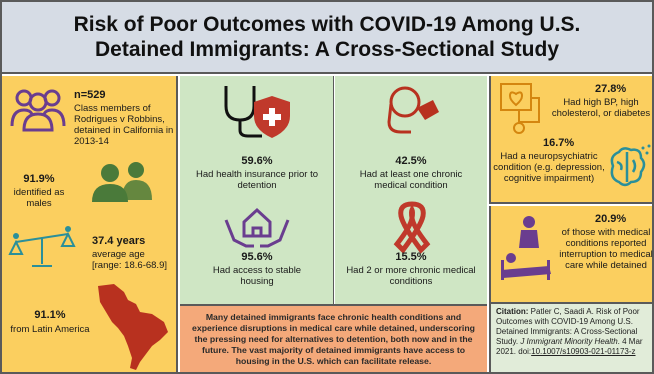 This screenshot has width=654, height=374. I want to click on inhaler-icon, so click(413, 110).